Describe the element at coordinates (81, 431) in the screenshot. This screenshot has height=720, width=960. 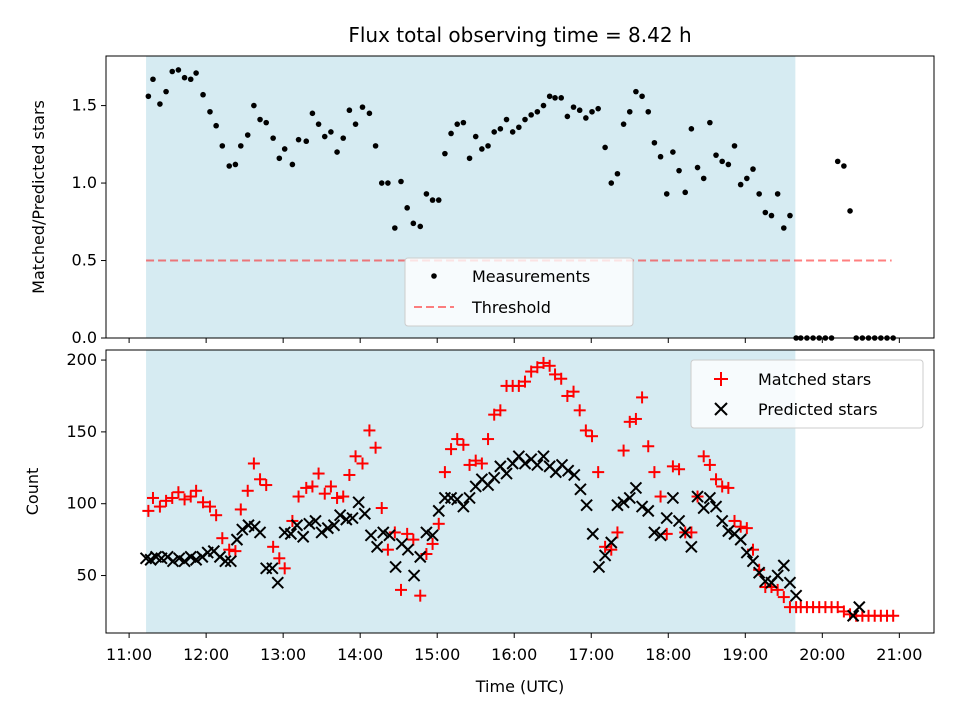
I see `bottom-y-tick-label: 150` at that location.